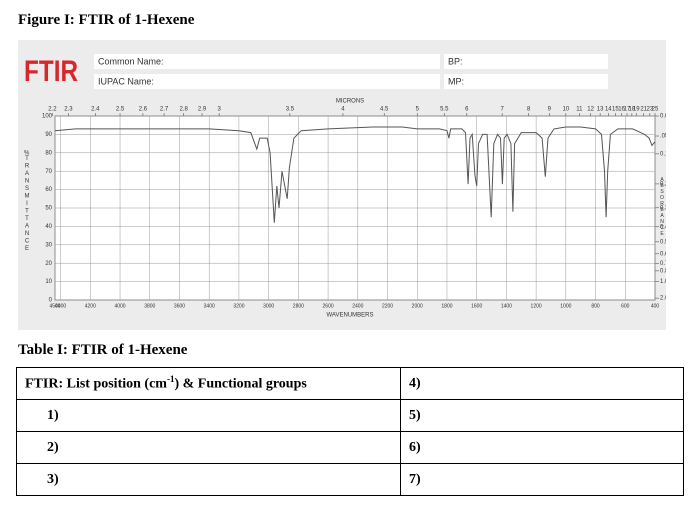 The width and height of the screenshot is (700, 509). I want to click on x-tick-label: 1800, so click(446, 306).